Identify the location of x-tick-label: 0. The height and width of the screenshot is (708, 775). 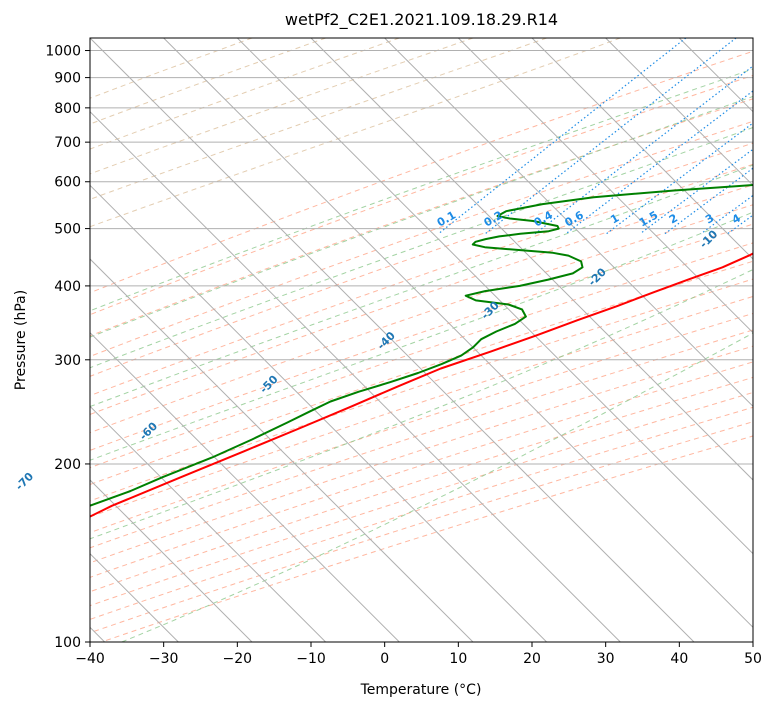
(384, 659).